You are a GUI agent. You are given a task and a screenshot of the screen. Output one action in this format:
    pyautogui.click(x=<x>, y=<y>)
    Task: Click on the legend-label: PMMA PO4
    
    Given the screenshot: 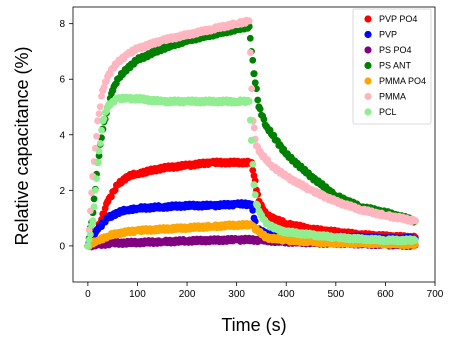 What is the action you would take?
    pyautogui.click(x=402, y=81)
    